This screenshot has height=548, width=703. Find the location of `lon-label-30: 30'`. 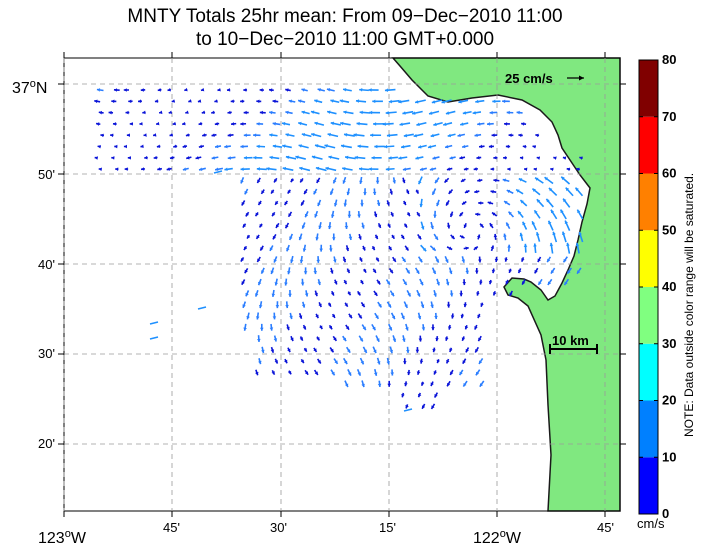

lon-label-30: 30' is located at coordinates (278, 527).